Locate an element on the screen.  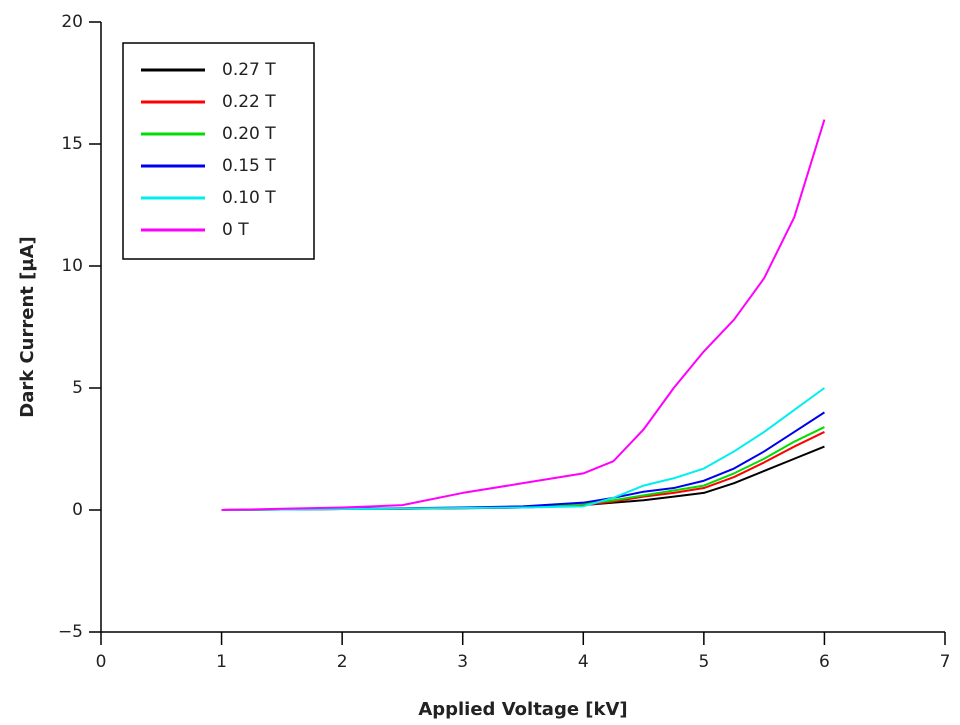
legend-label: 0.10 T is located at coordinates (249, 198).